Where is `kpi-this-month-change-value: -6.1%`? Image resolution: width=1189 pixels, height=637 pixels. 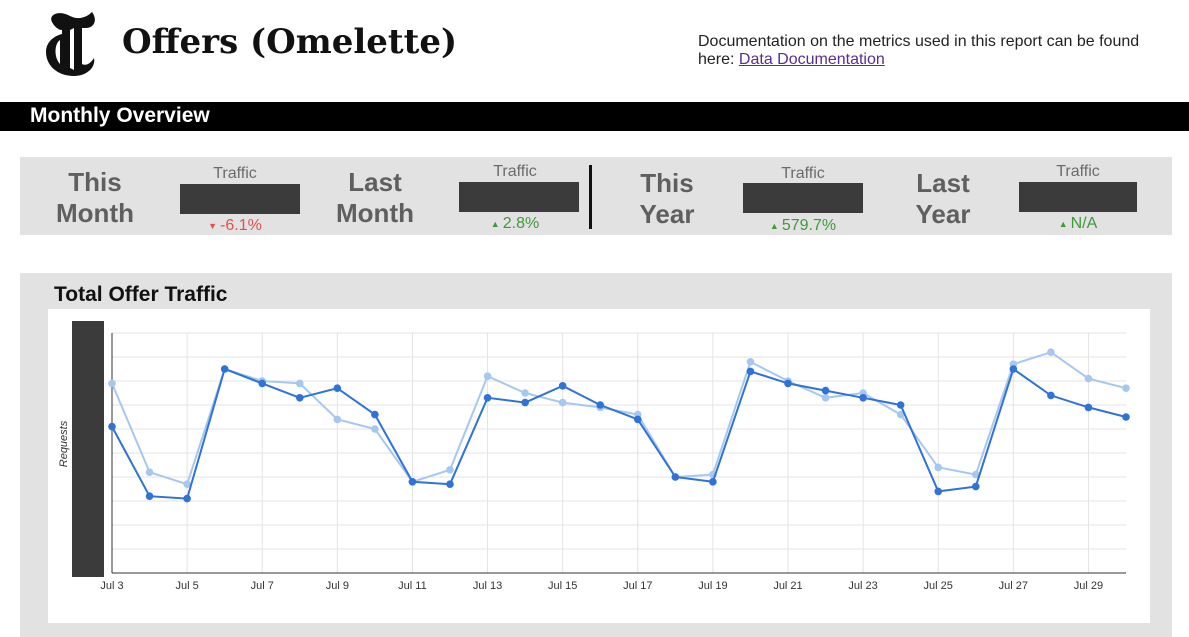
kpi-this-month-change-value: -6.1% is located at coordinates (241, 225).